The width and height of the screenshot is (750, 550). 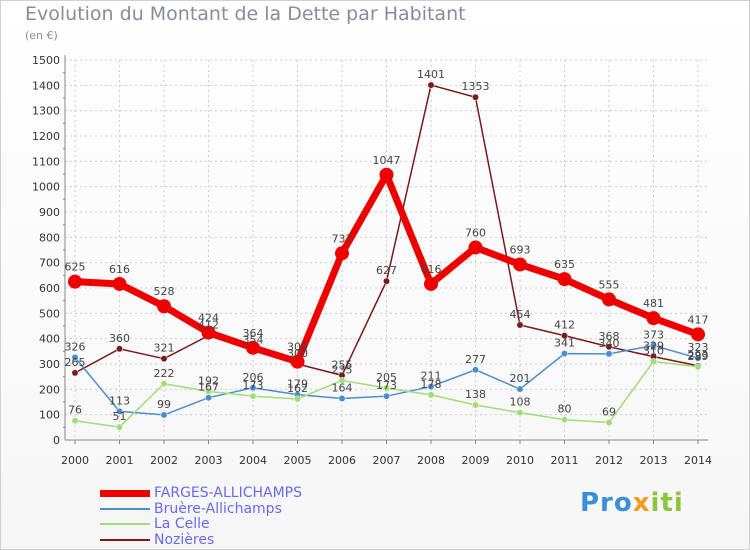 I want to click on data-label-2: 80, so click(x=565, y=409).